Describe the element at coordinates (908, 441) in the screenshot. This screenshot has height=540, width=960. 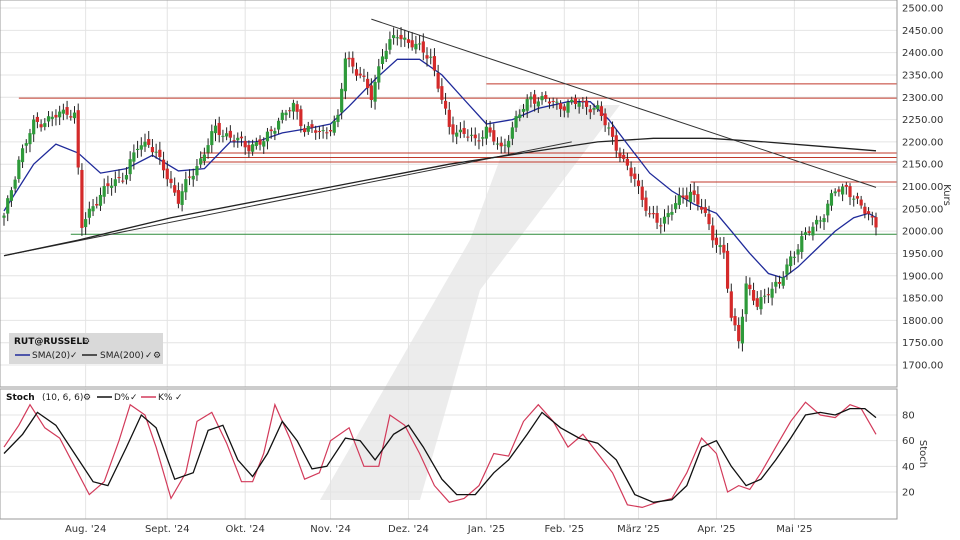
I see `stoch-tick-label: 60` at that location.